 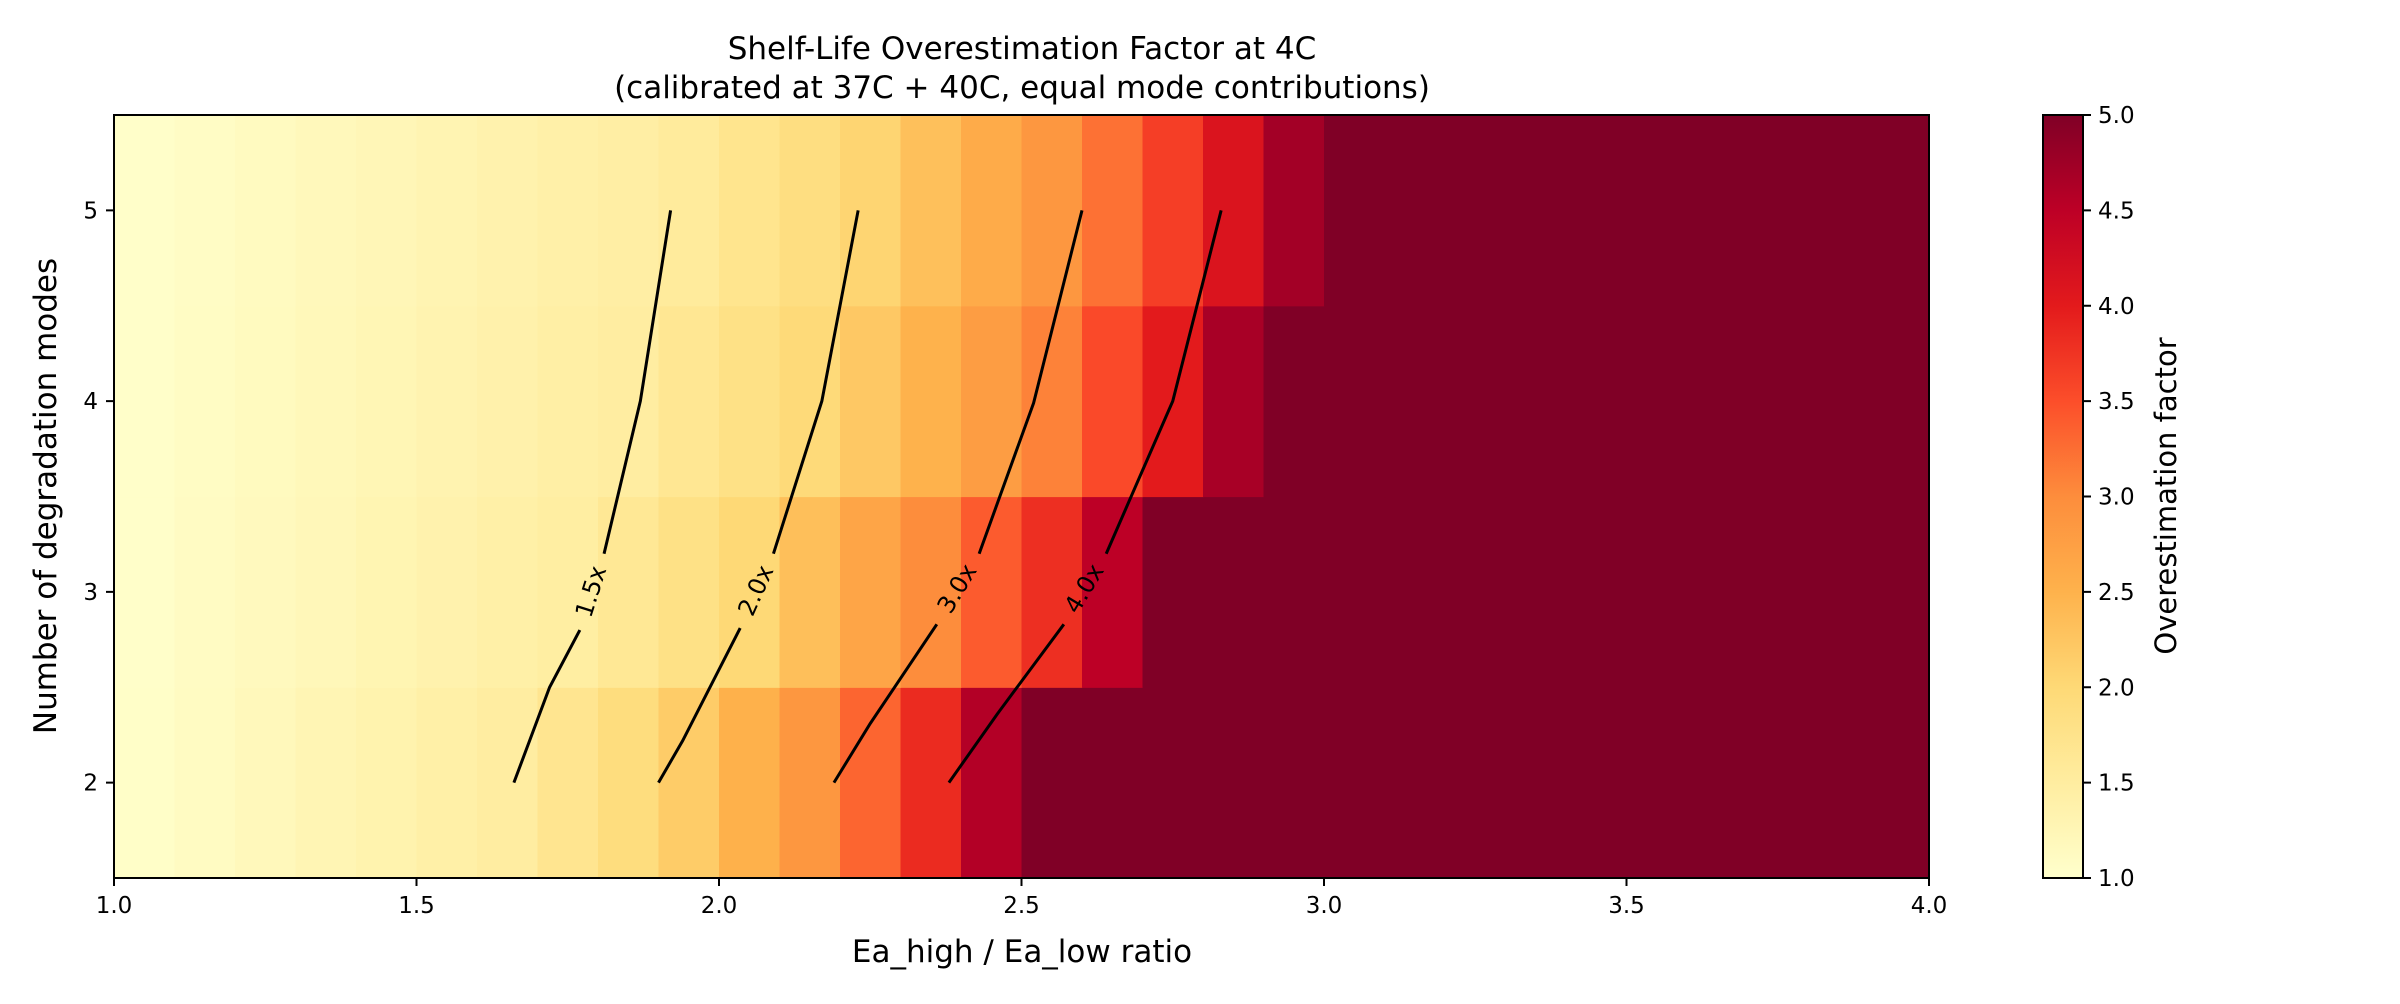 What do you see at coordinates (46, 496) in the screenshot?
I see `y-axis-label: Number of degradation modes` at bounding box center [46, 496].